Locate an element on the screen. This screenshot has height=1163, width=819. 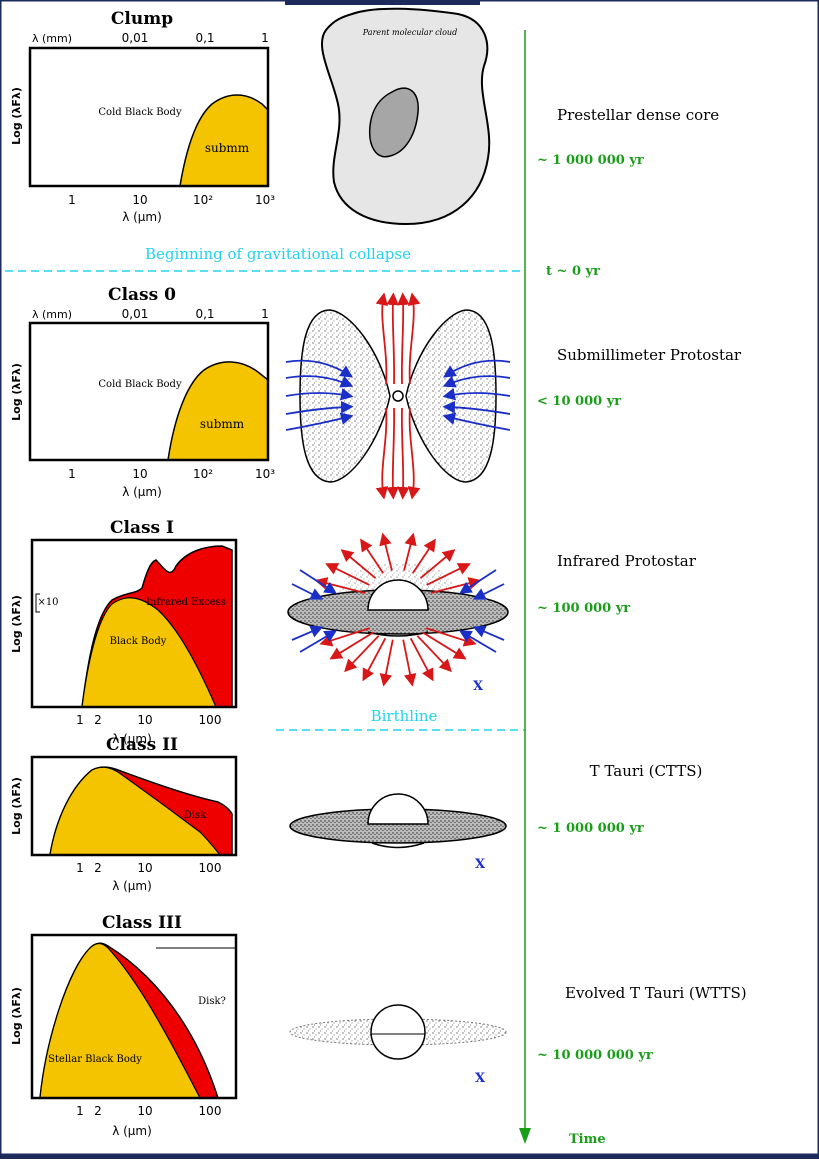
protostar-dome is located at coordinates (398, 595).